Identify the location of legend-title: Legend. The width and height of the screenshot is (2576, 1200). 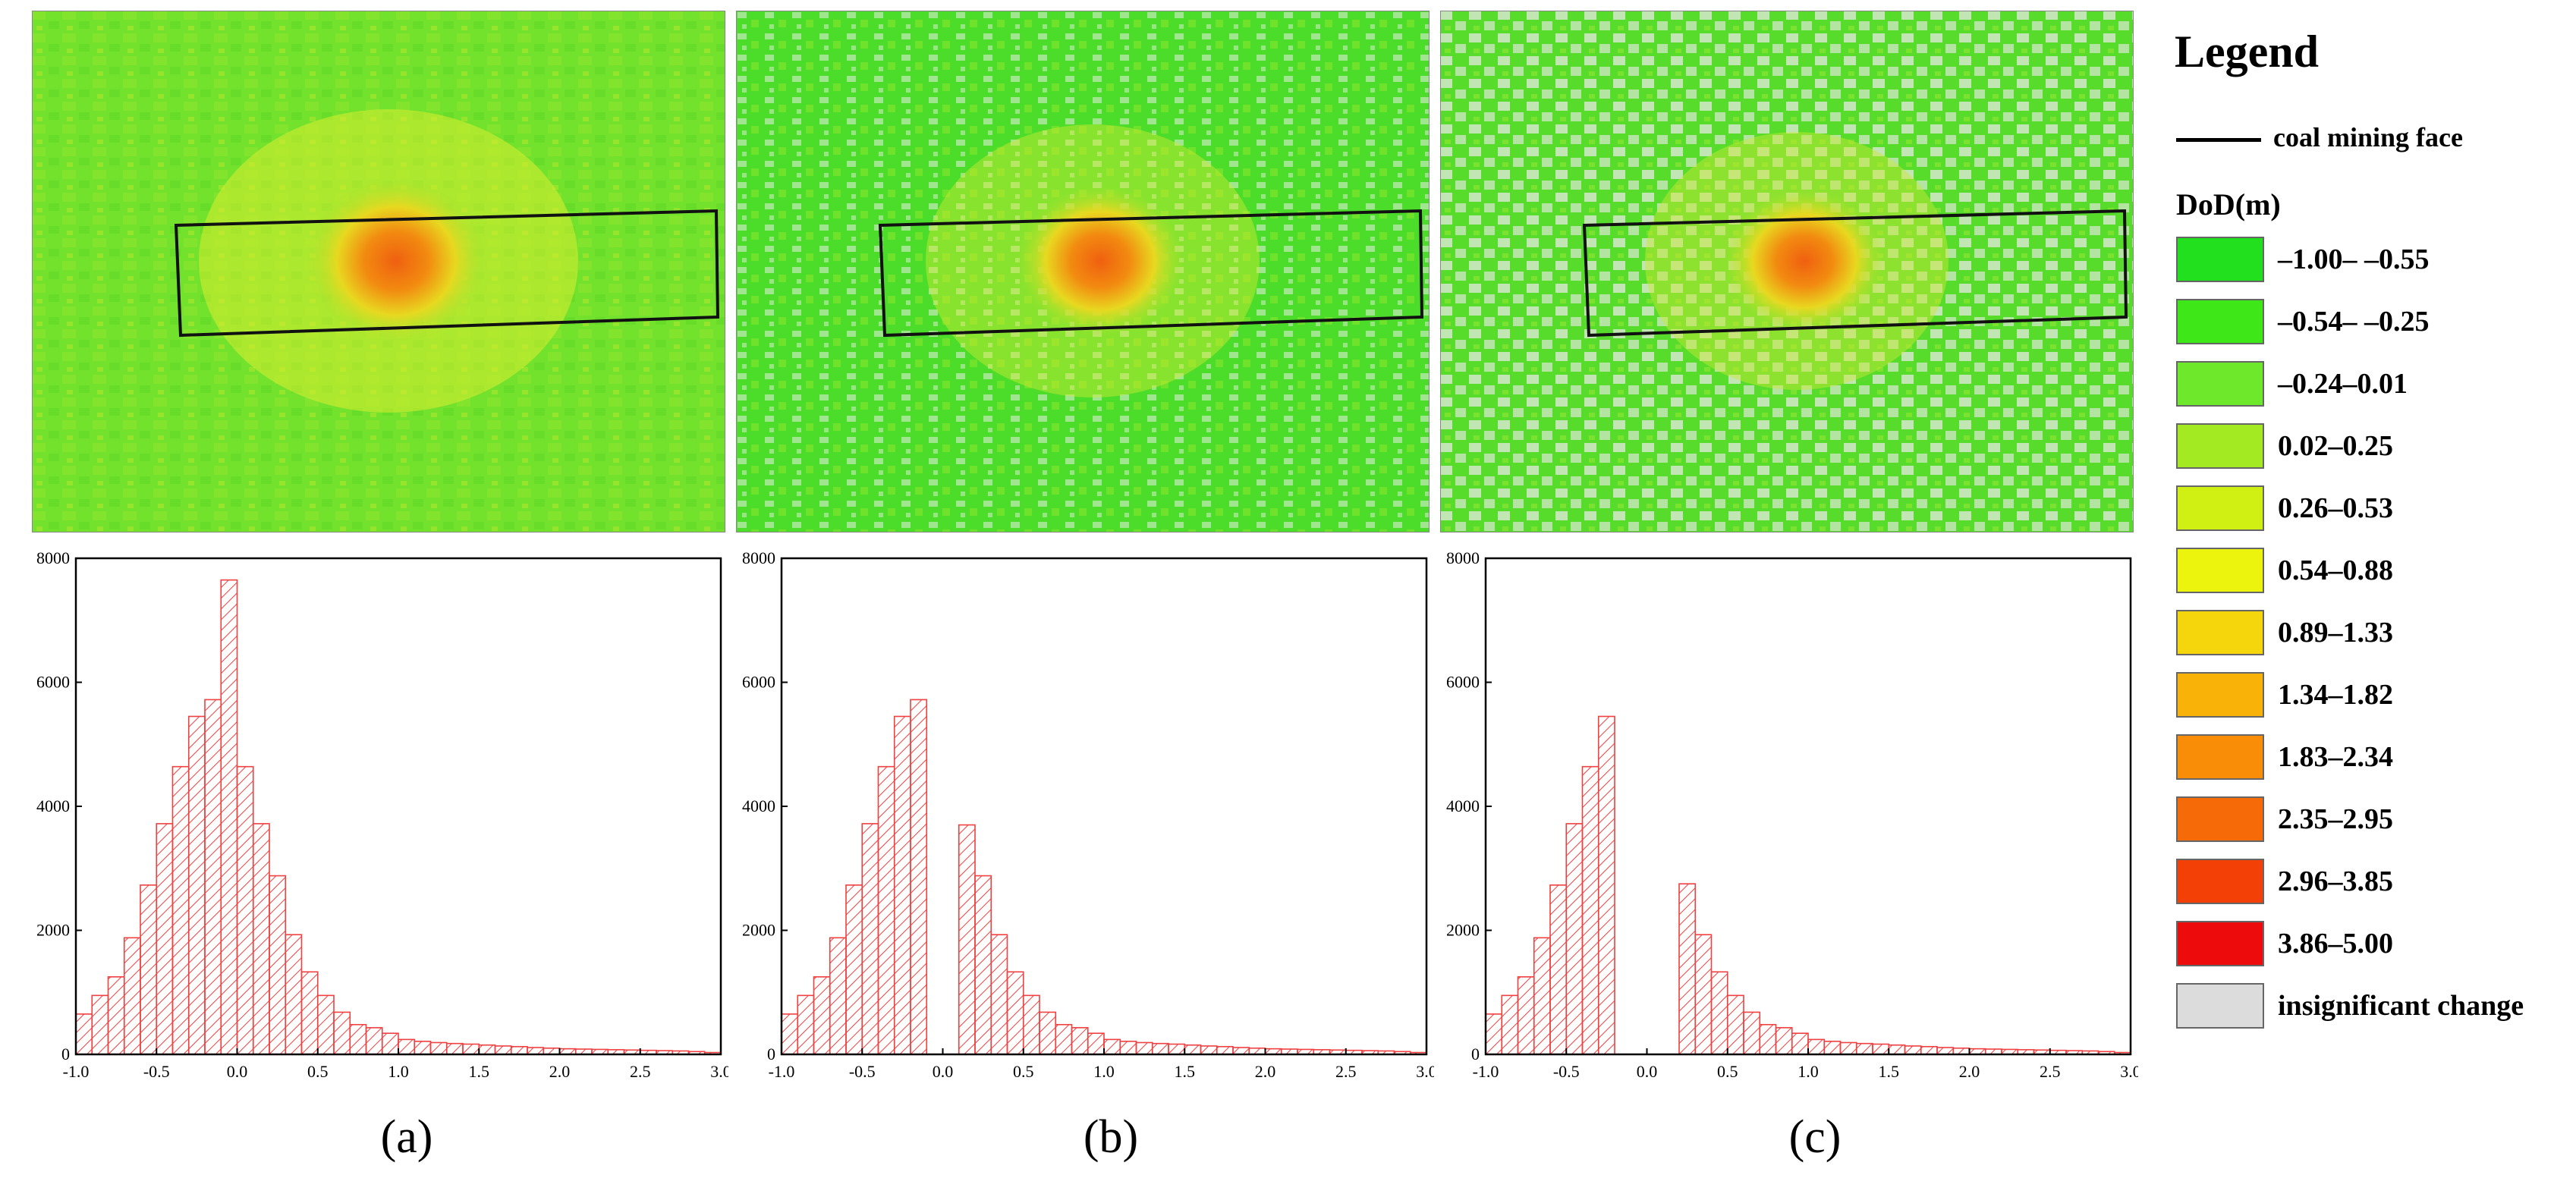
(2247, 52).